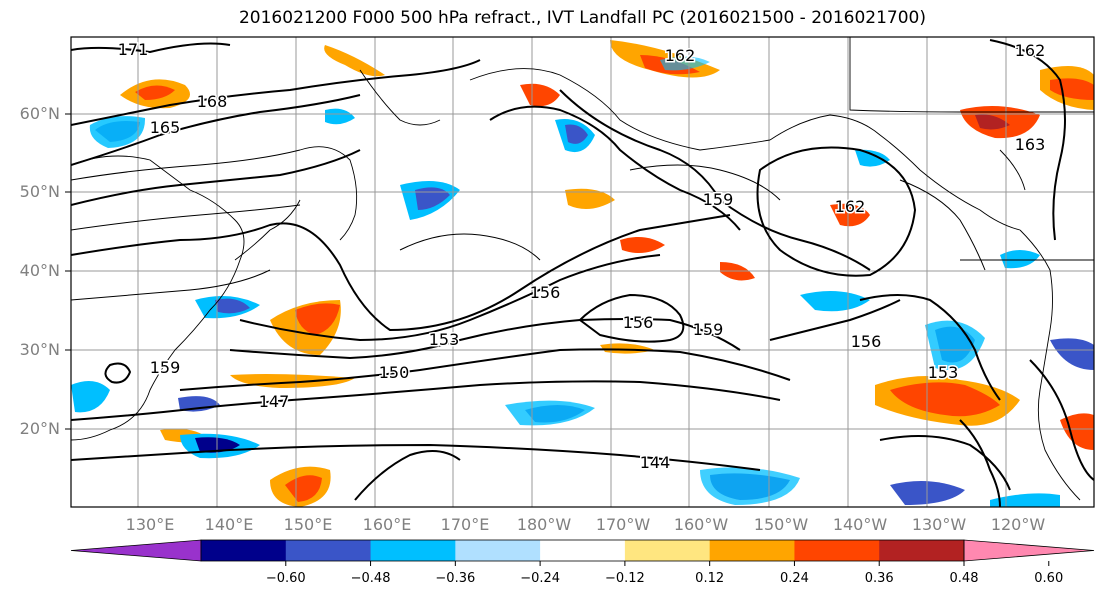  I want to click on lon-label: 140°E, so click(229, 524).